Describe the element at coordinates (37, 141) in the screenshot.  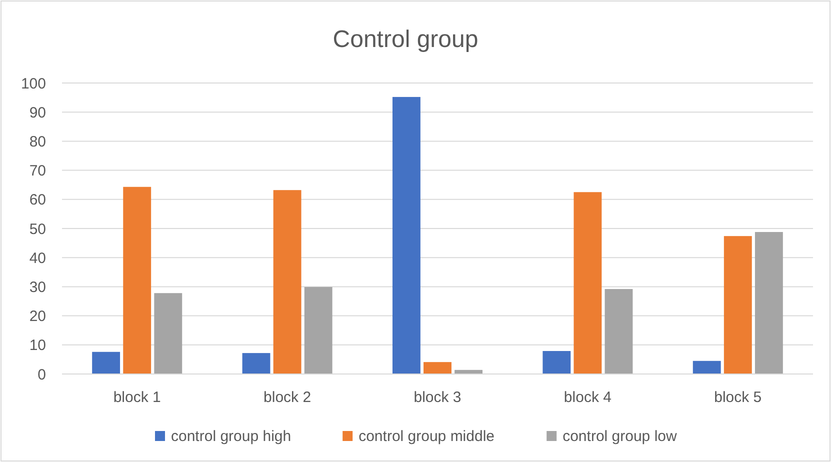
I see `y-tick-label: 80` at that location.